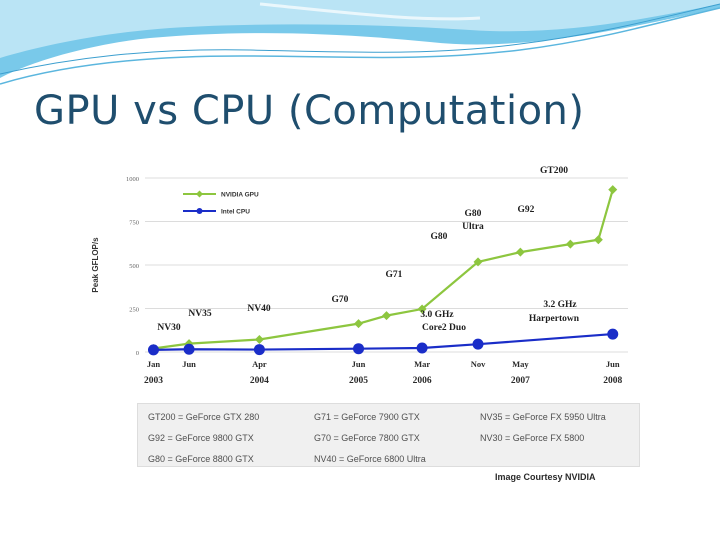 Image resolution: width=720 pixels, height=540 pixels. What do you see at coordinates (235, 212) in the screenshot?
I see `legend-entry-label: Intel CPU` at bounding box center [235, 212].